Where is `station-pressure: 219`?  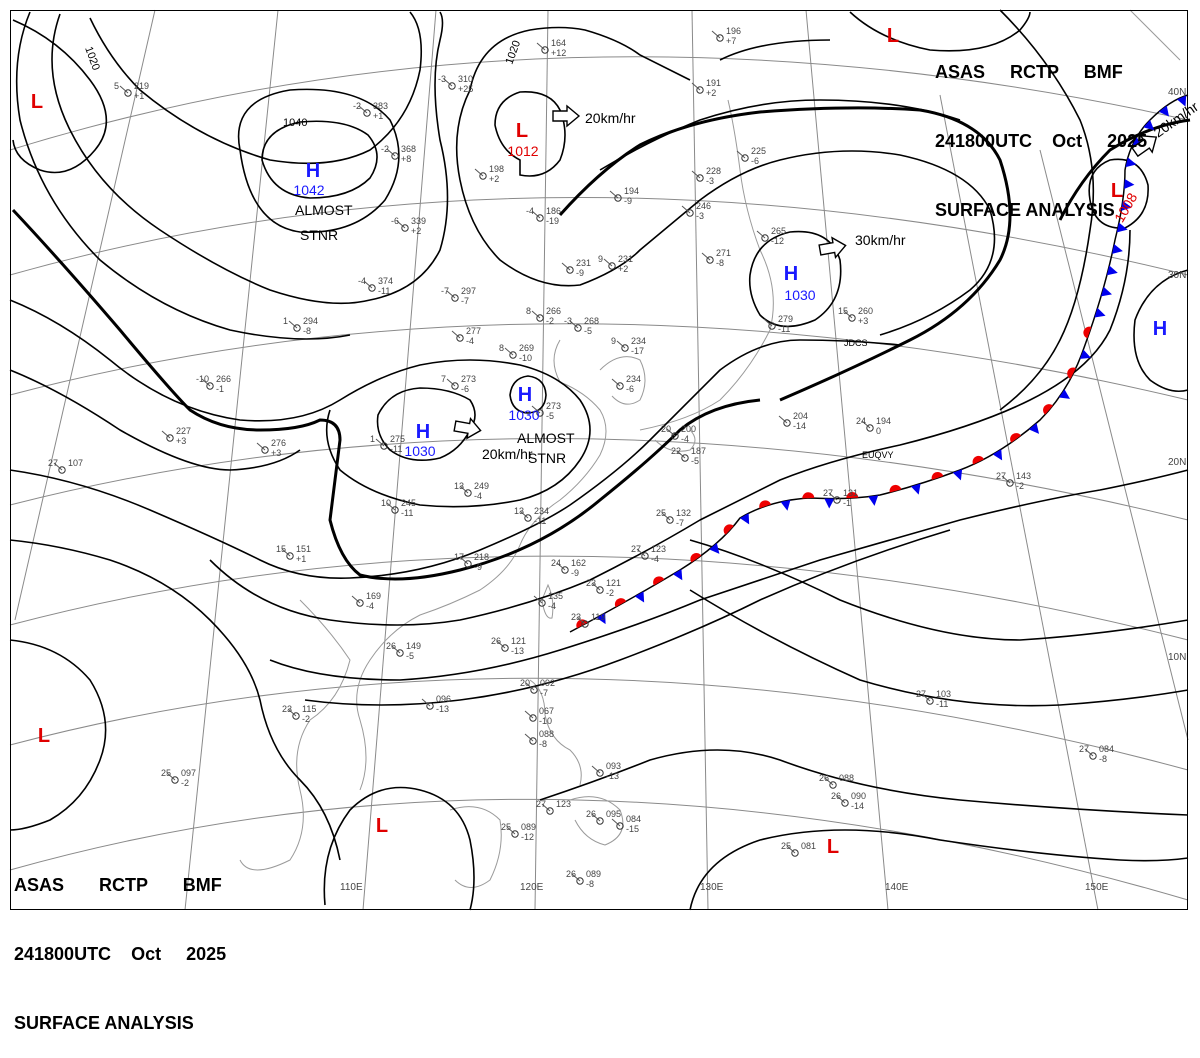 station-pressure: 219 is located at coordinates (141, 86).